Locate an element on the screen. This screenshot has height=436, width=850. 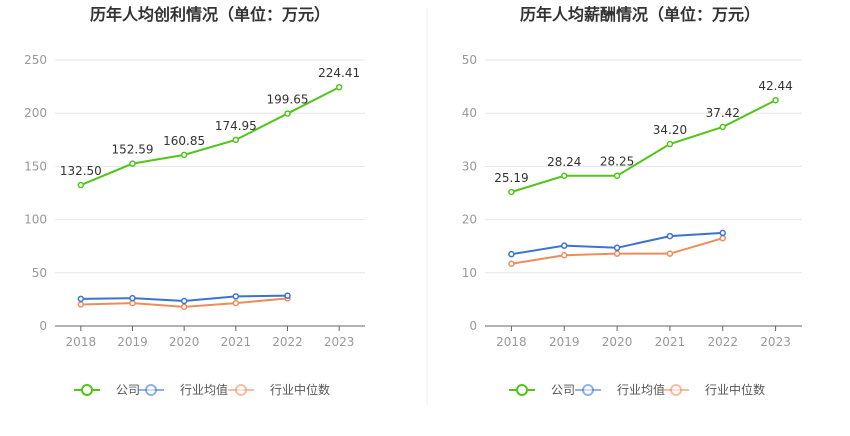
chart-title: 历年人均薪酬情况（单位：万元） is located at coordinates (640, 14).